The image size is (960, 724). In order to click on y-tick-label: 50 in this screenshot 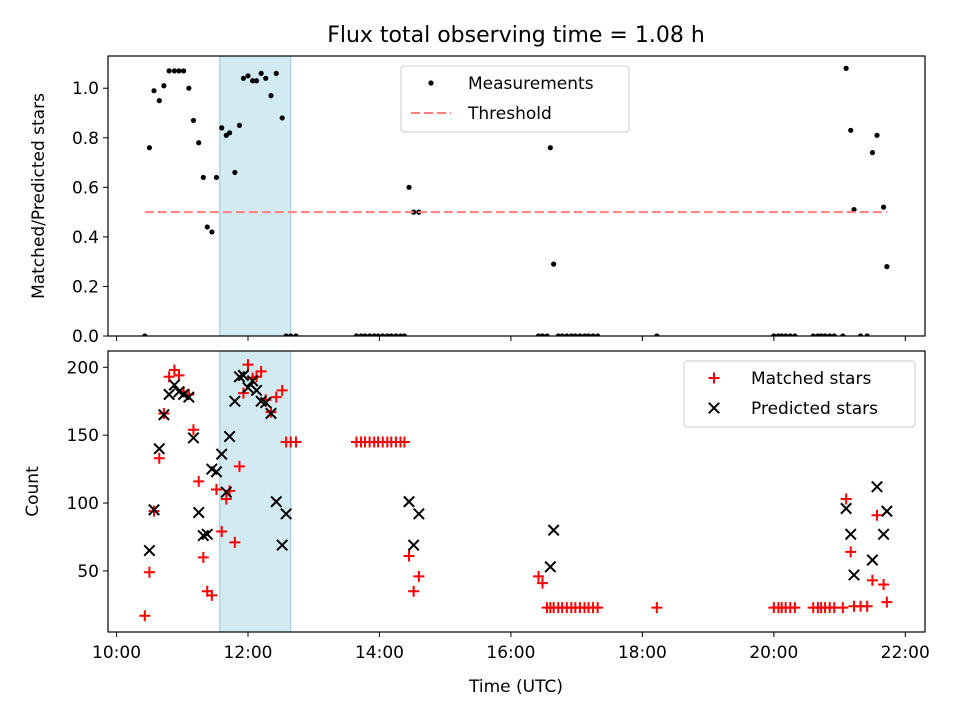, I will do `click(88, 572)`.